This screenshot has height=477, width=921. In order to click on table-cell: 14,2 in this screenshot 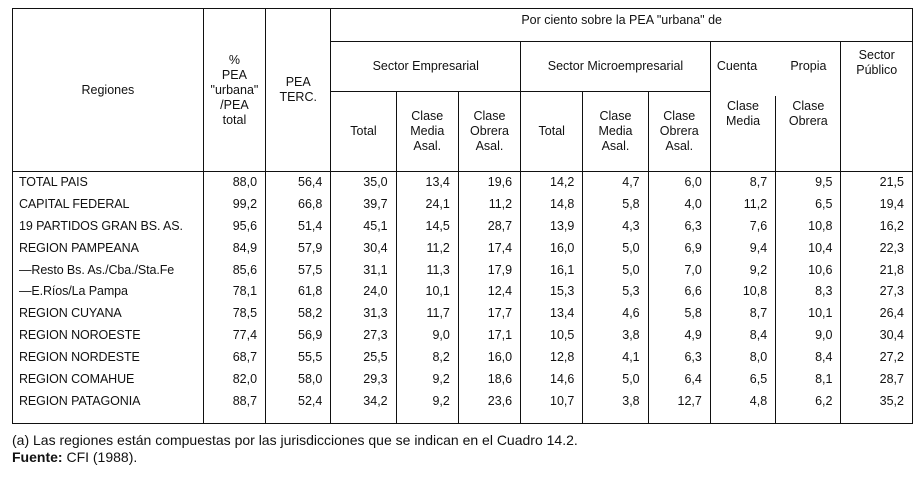, I will do `click(562, 182)`.